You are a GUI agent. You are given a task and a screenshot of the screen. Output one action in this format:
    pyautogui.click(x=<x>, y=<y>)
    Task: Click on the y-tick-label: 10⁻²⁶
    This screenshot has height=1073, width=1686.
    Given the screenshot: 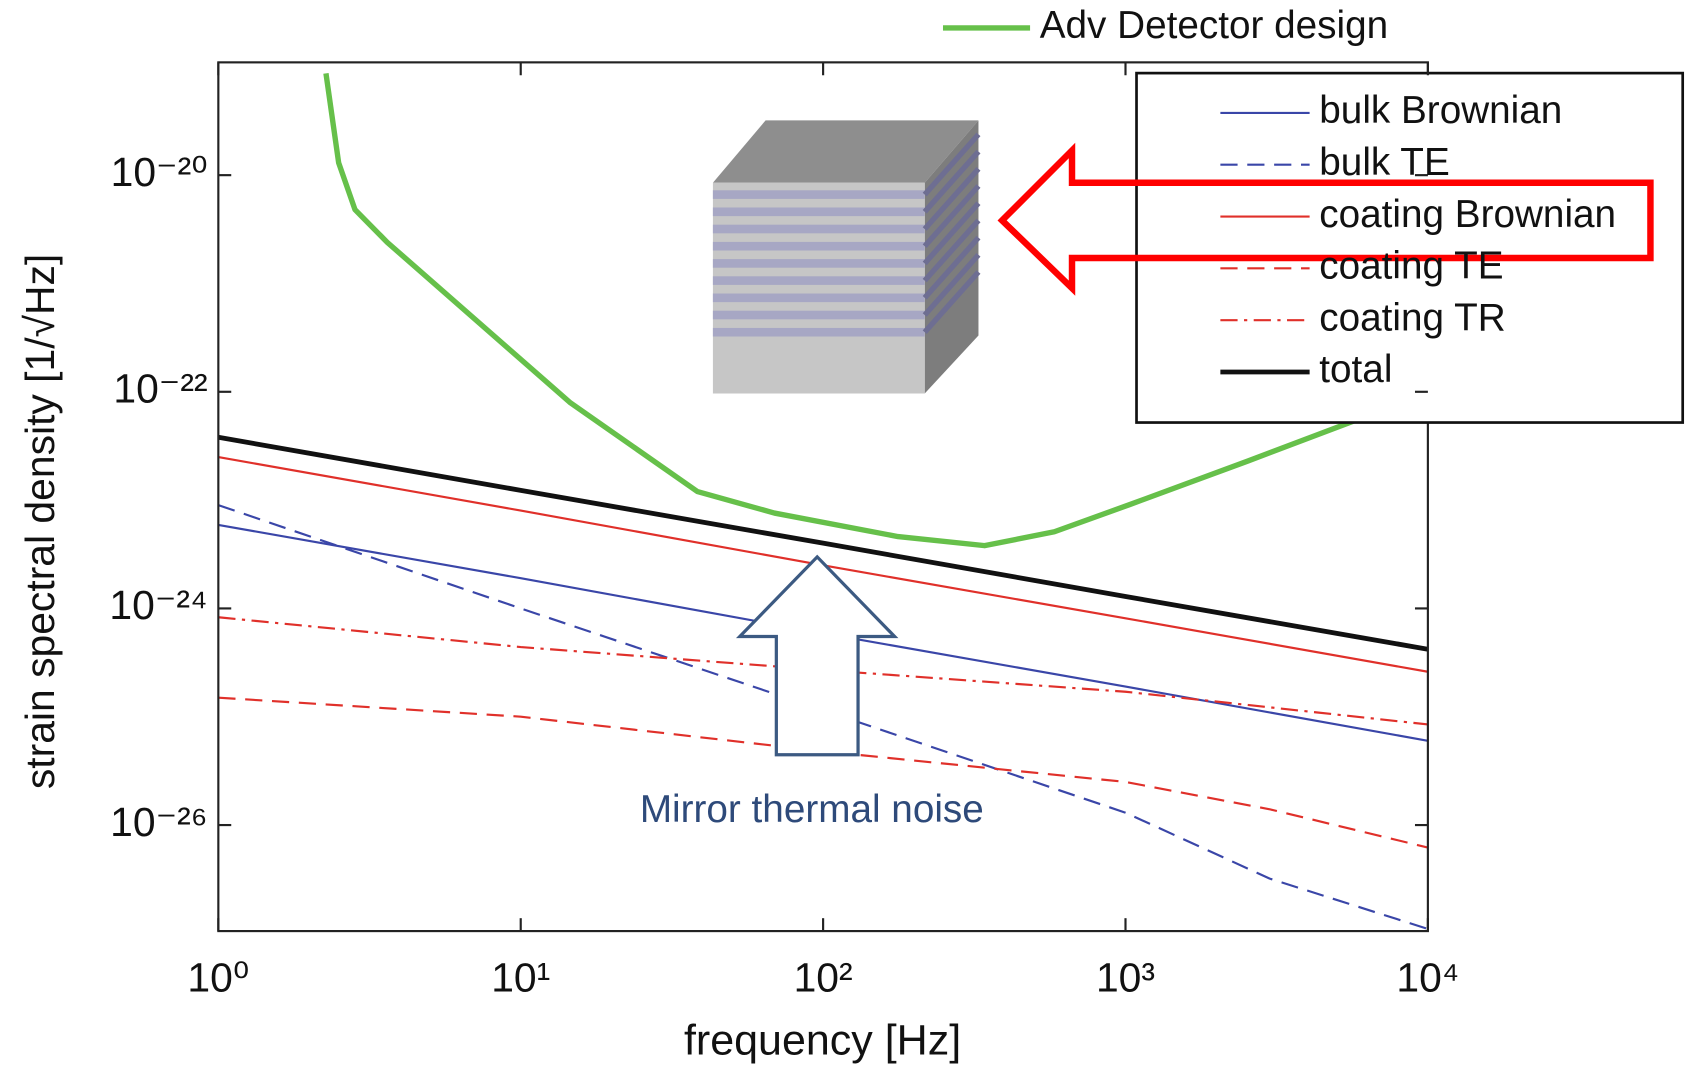 What is the action you would take?
    pyautogui.click(x=158, y=822)
    